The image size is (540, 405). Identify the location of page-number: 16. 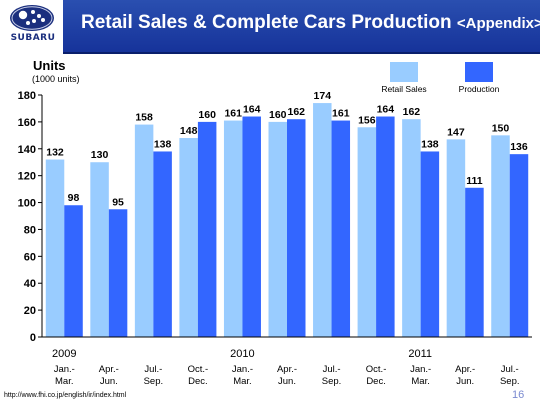
(518, 395).